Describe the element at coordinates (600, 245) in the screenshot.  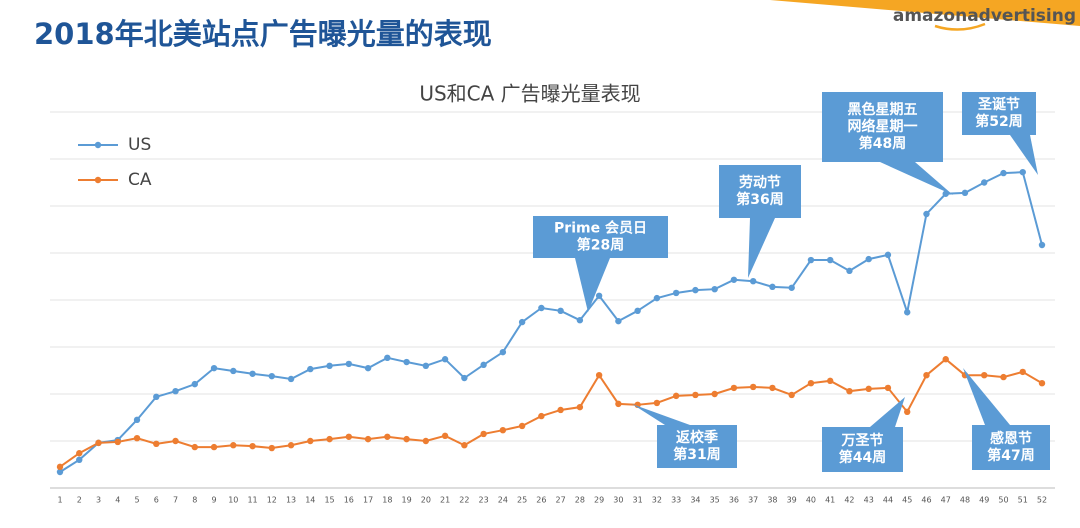
I see `callout-text: 第28周` at that location.